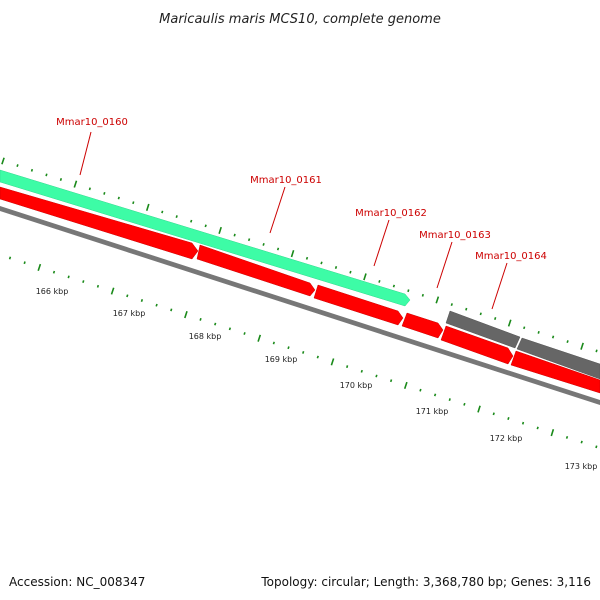  What do you see at coordinates (356, 385) in the screenshot?
I see `scale-label: 170 kbp` at bounding box center [356, 385].